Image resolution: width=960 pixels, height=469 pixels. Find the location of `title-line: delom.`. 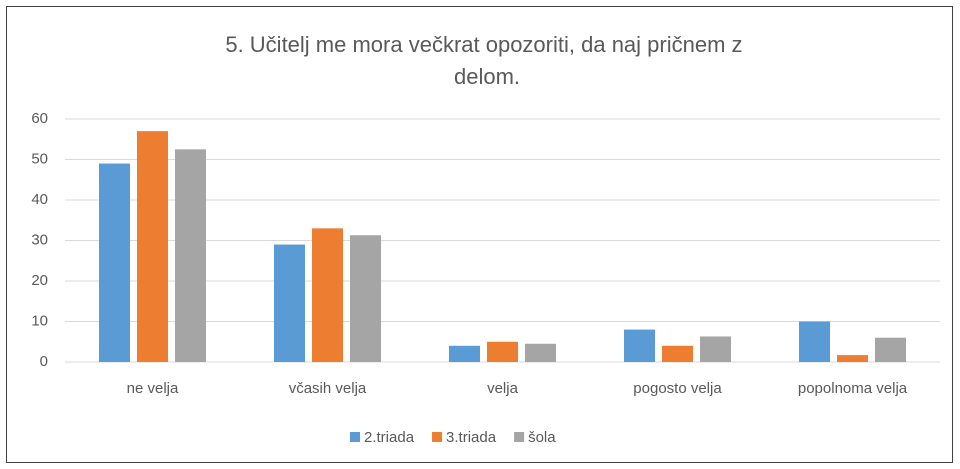

title-line: delom. is located at coordinates (487, 76).